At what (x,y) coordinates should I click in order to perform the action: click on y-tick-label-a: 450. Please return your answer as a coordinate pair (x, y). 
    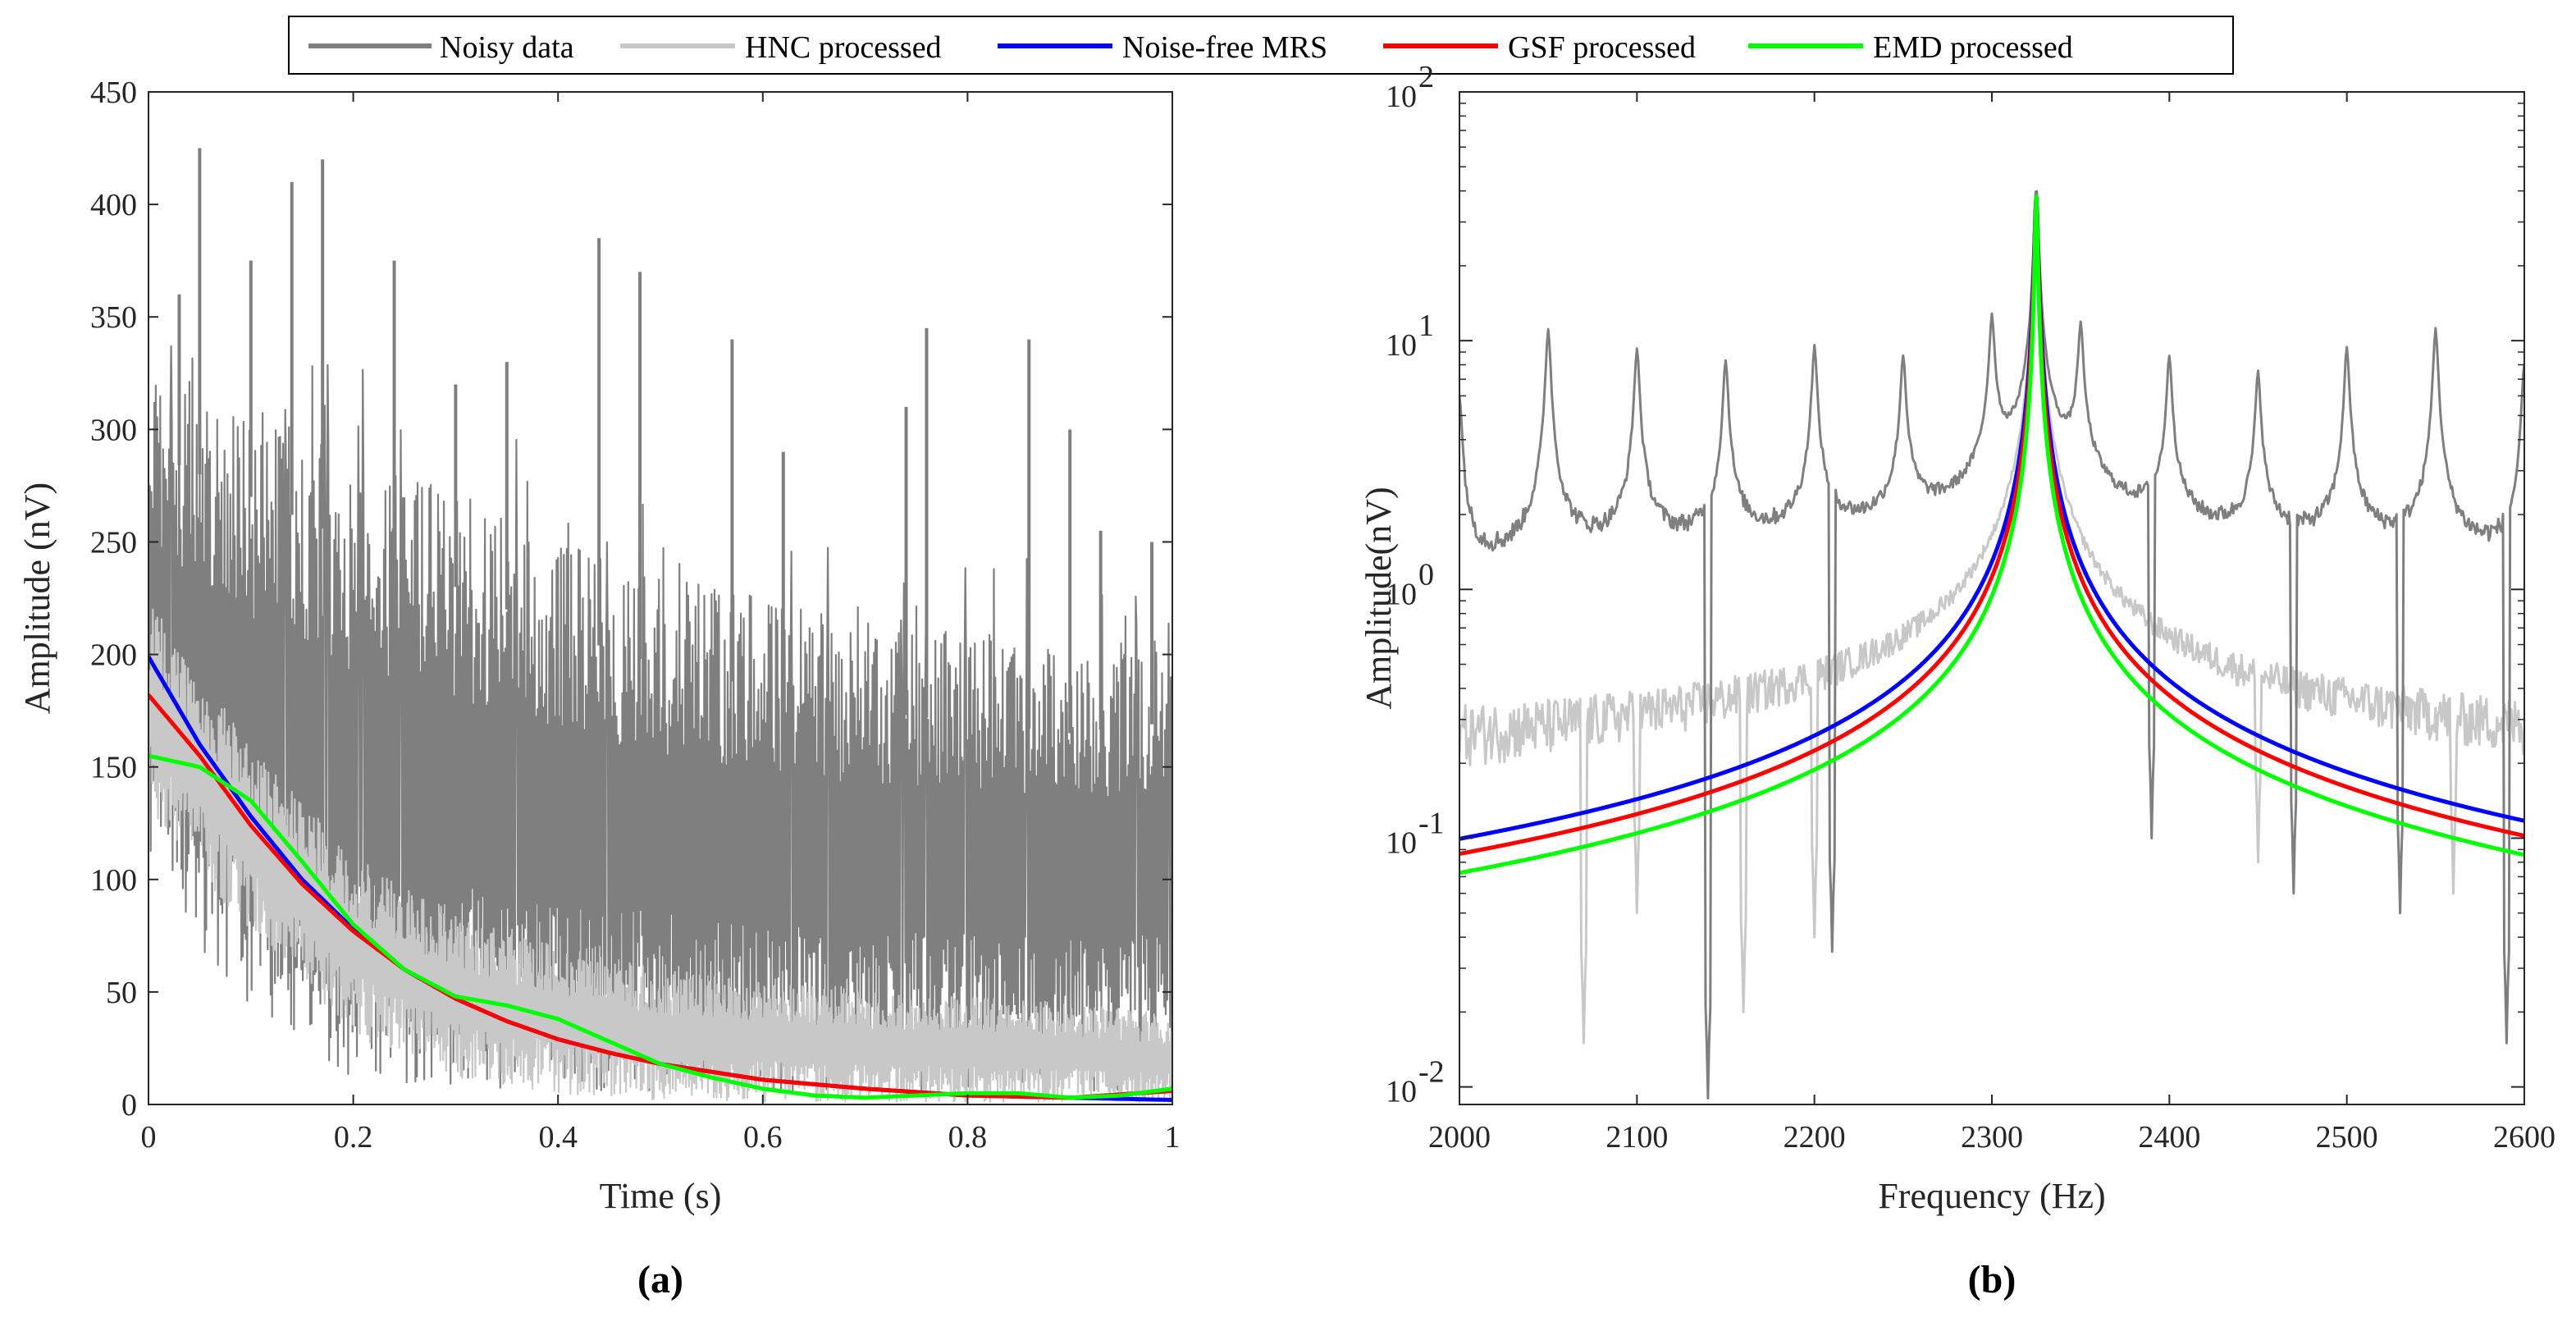
    Looking at the image, I should click on (113, 92).